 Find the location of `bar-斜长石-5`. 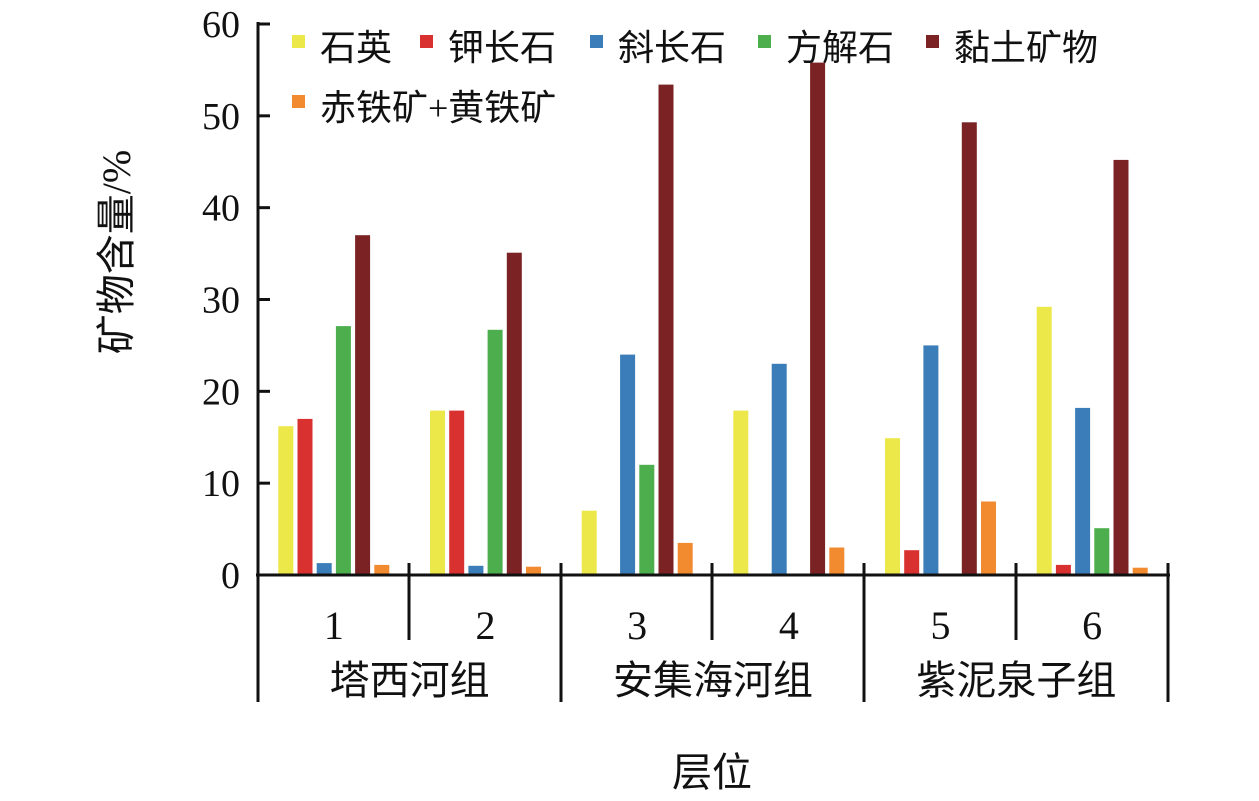

bar-斜长石-5 is located at coordinates (931, 460).